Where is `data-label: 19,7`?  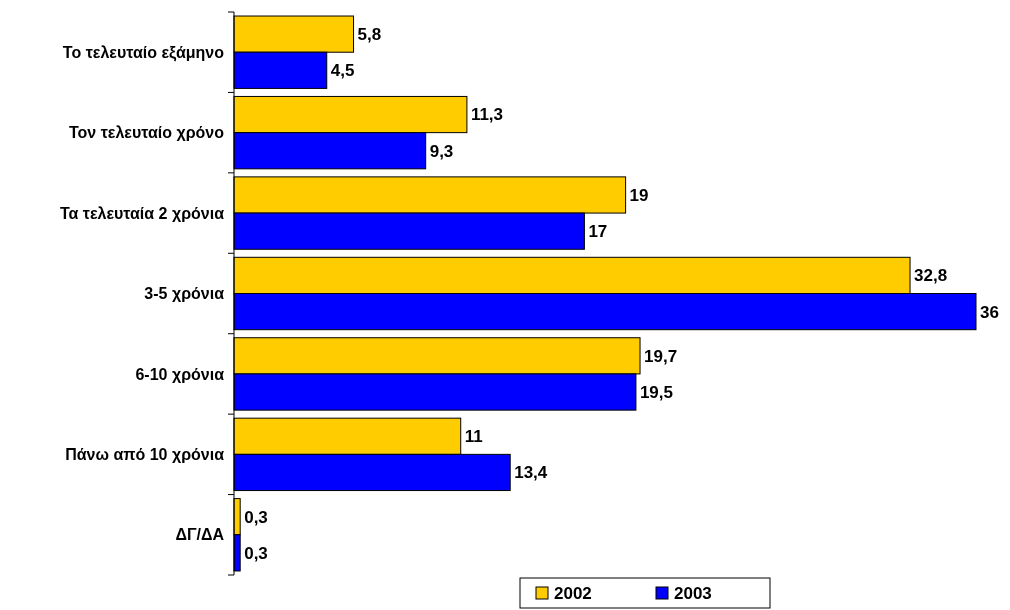
data-label: 19,7 is located at coordinates (661, 356).